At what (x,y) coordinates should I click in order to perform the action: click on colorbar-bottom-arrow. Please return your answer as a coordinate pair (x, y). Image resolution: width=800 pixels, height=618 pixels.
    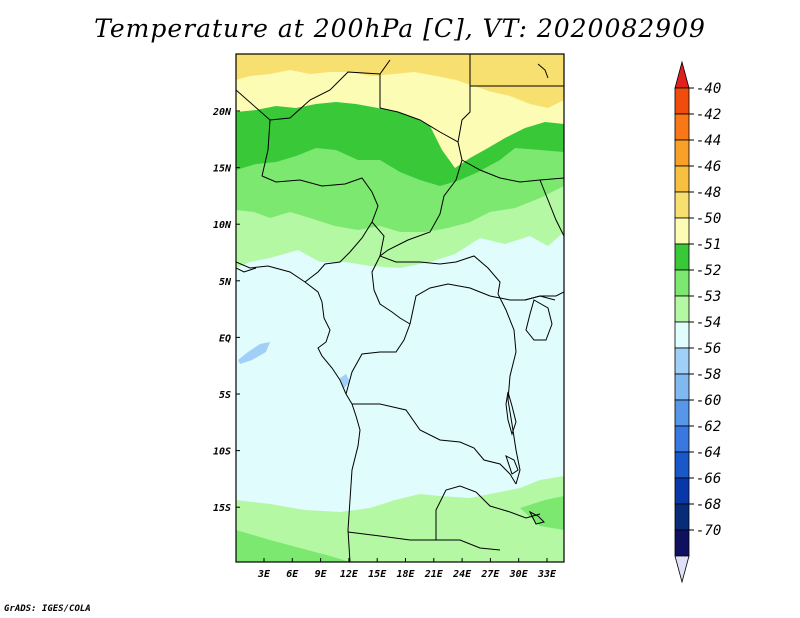
    Looking at the image, I should click on (682, 569).